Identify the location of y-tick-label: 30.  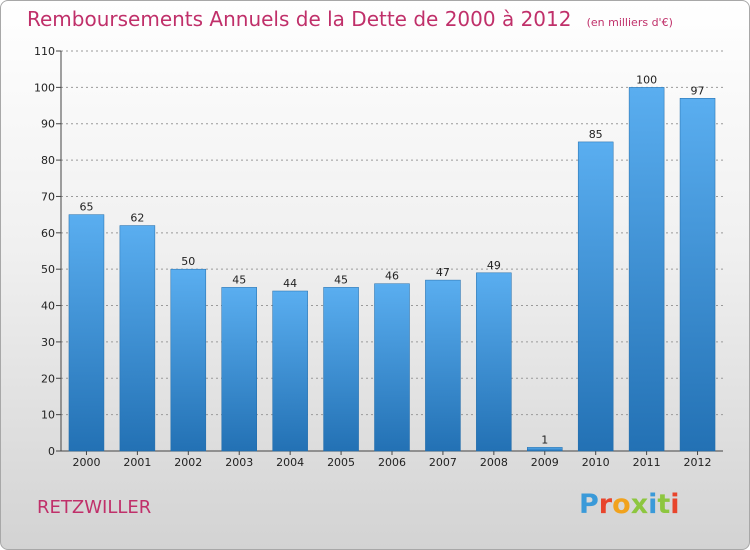
(48, 342).